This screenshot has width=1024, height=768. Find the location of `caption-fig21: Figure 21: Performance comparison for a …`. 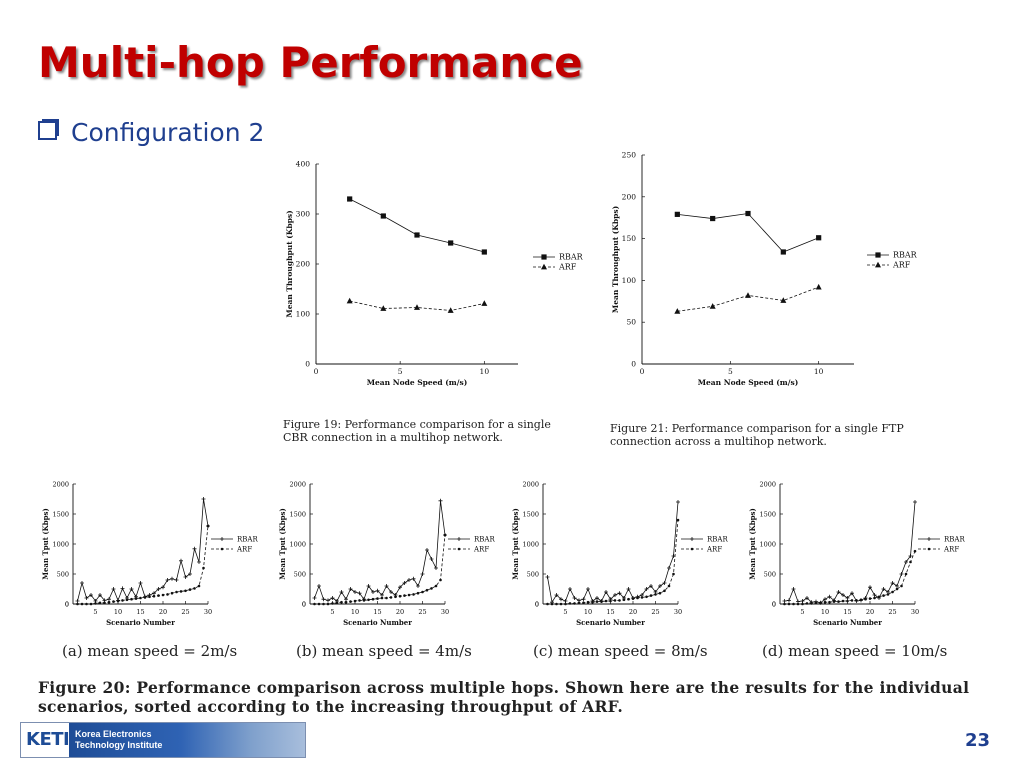

caption-fig21: Figure 21: Performance comparison for a … is located at coordinates (757, 435).